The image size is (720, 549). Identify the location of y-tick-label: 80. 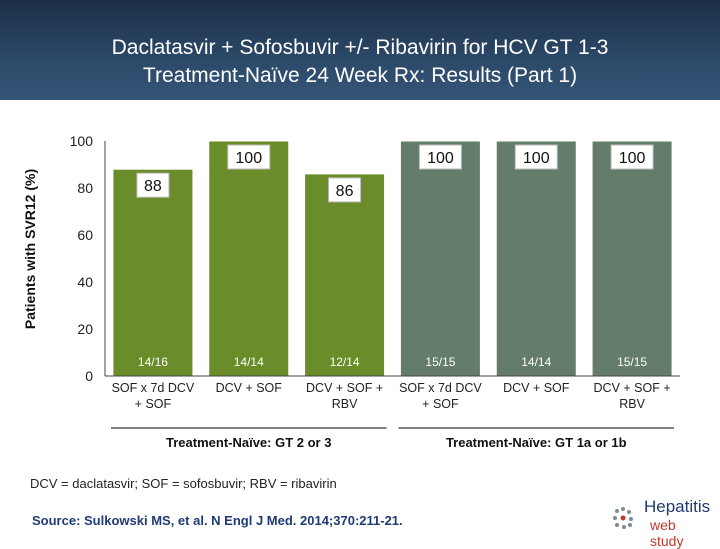
(85, 188).